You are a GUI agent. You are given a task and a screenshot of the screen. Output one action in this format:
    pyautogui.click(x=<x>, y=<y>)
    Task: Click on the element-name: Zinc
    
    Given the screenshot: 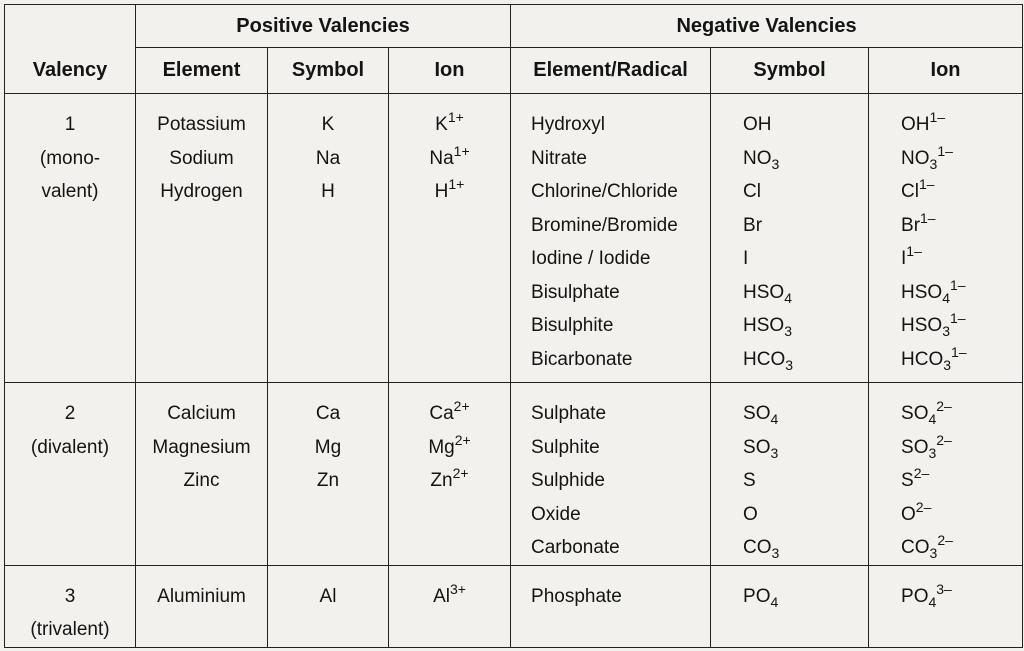 What is the action you would take?
    pyautogui.click(x=201, y=480)
    